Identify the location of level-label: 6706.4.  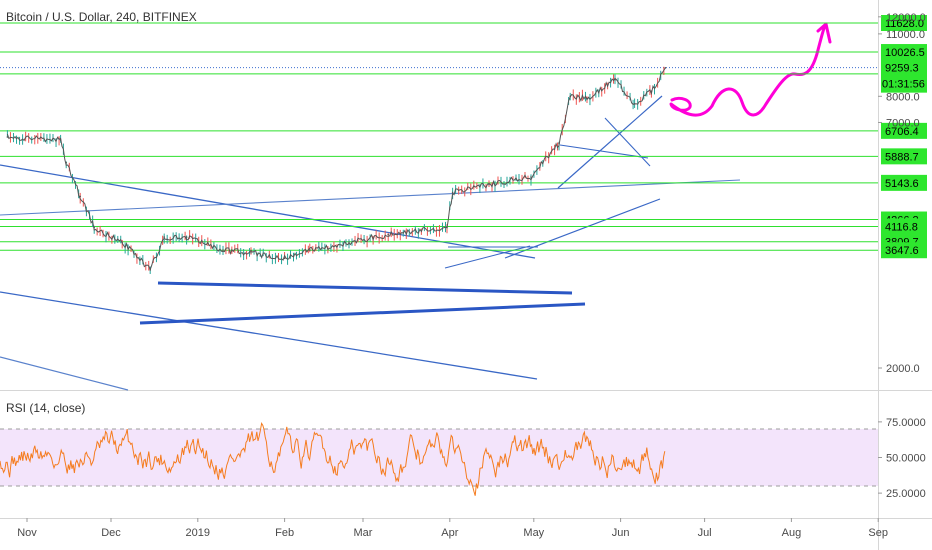
(904, 130).